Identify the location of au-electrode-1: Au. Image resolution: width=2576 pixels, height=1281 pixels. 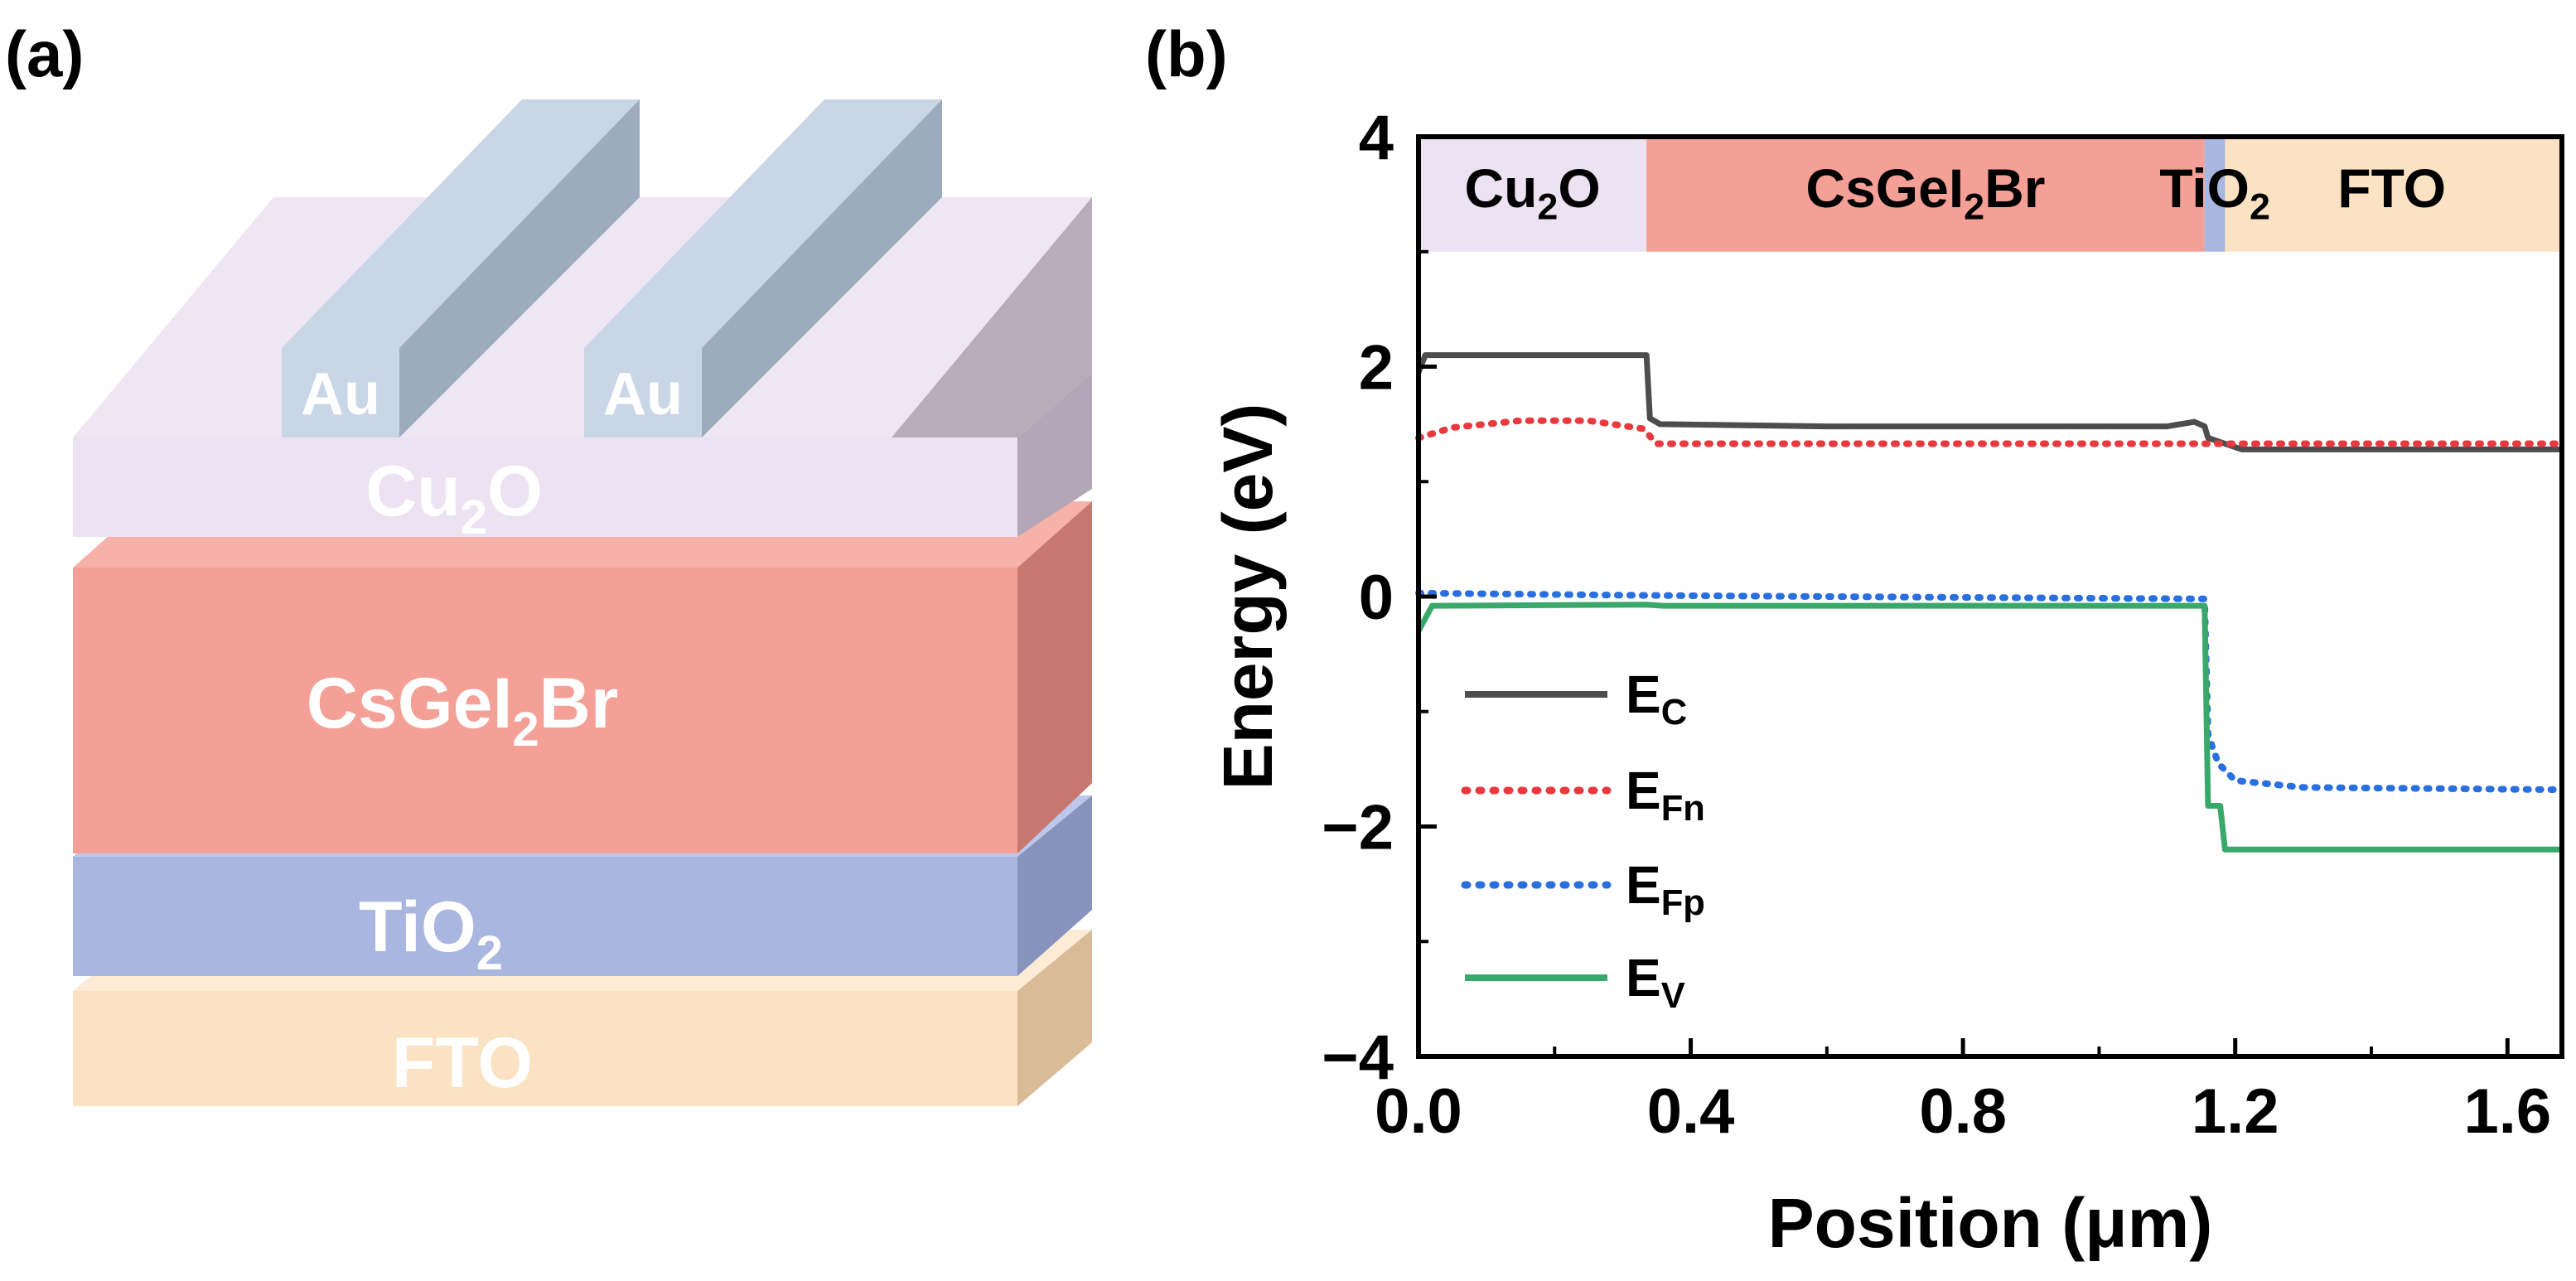
(461, 268).